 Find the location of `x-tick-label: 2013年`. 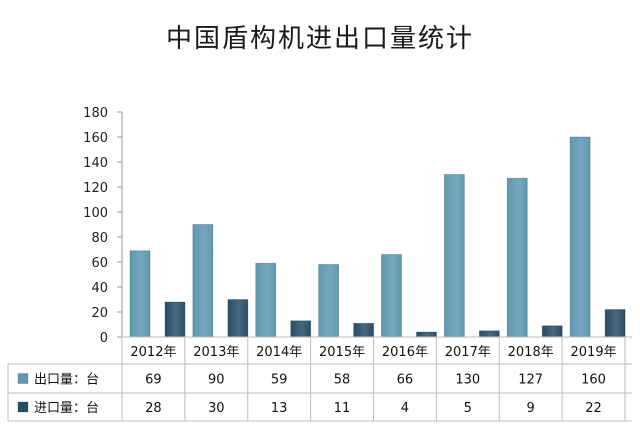

x-tick-label: 2013年 is located at coordinates (216, 352).